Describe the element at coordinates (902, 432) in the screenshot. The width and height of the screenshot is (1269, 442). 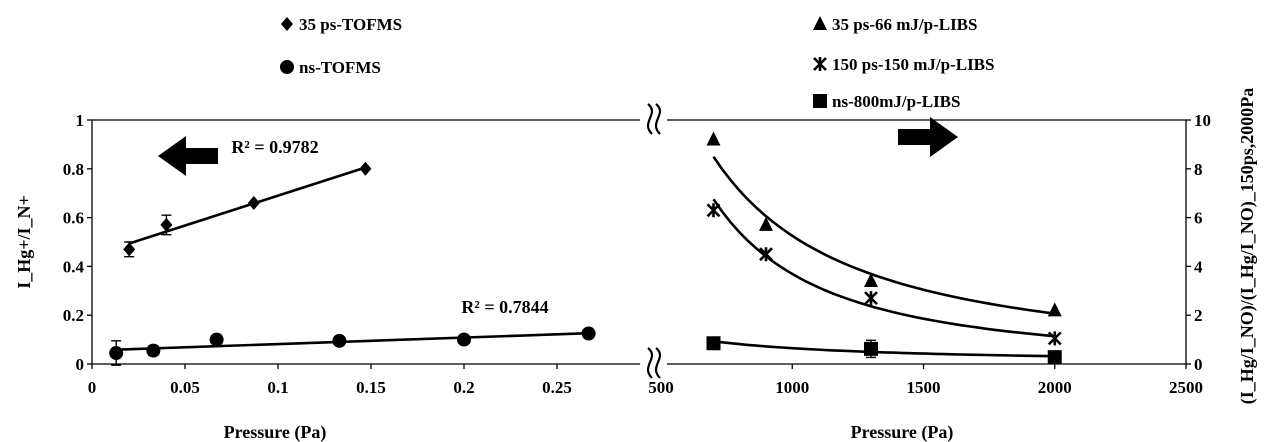
I see `right-x-axis-title: Pressure (Pa)` at that location.